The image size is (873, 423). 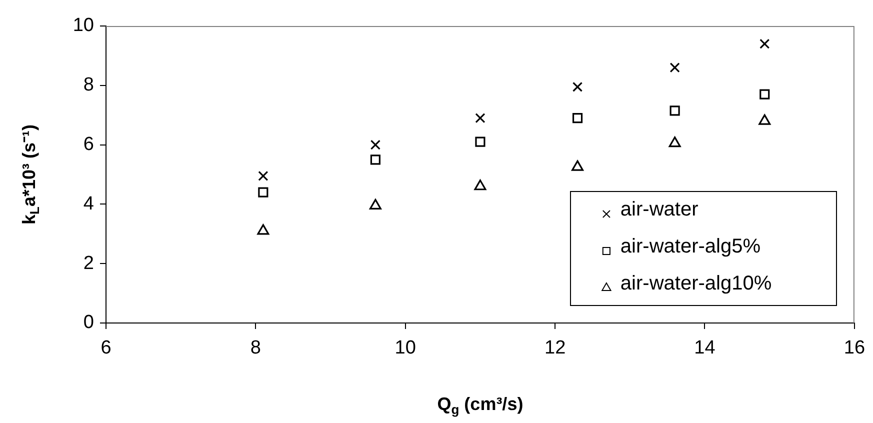 What do you see at coordinates (106, 348) in the screenshot?
I see `x-tick-label: 6` at bounding box center [106, 348].